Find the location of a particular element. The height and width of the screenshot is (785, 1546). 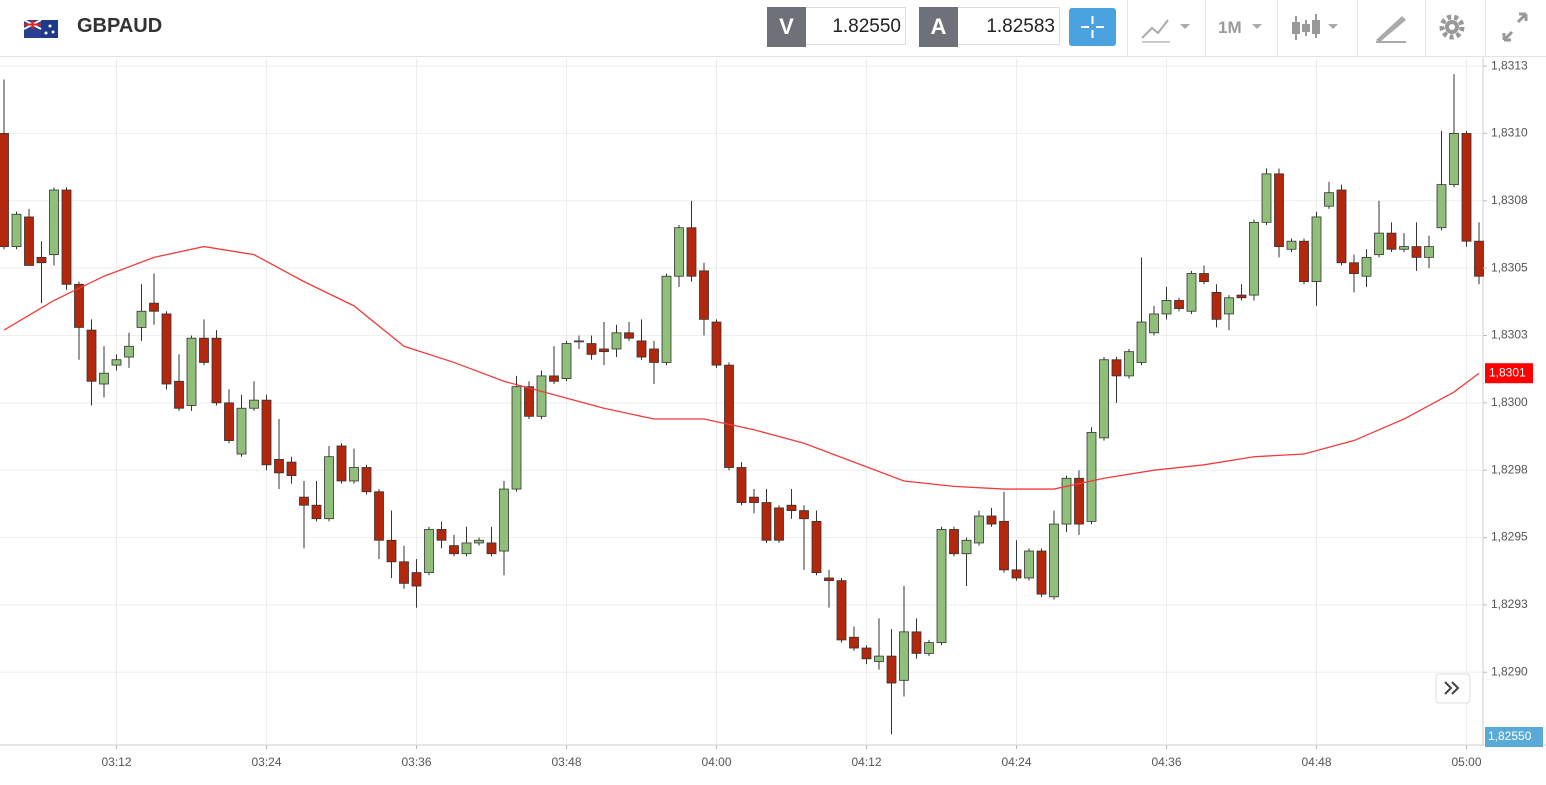

crosshair-button is located at coordinates (1092, 27).